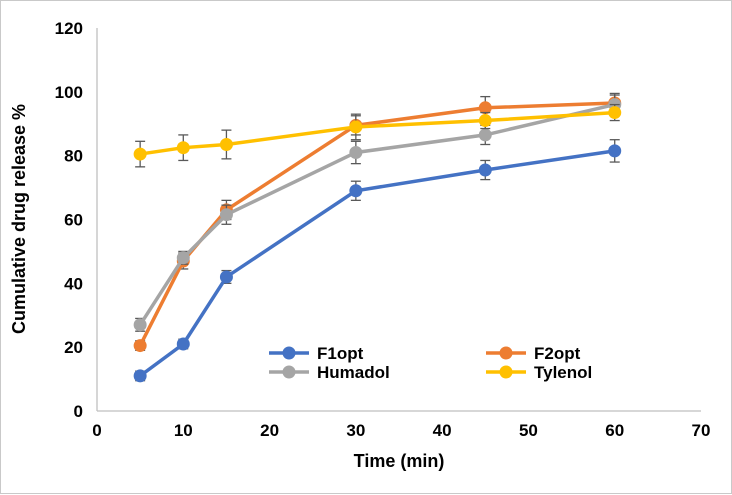 Image resolution: width=732 pixels, height=495 pixels. Describe the element at coordinates (353, 372) in the screenshot. I see `legend-label: Humadol` at that location.